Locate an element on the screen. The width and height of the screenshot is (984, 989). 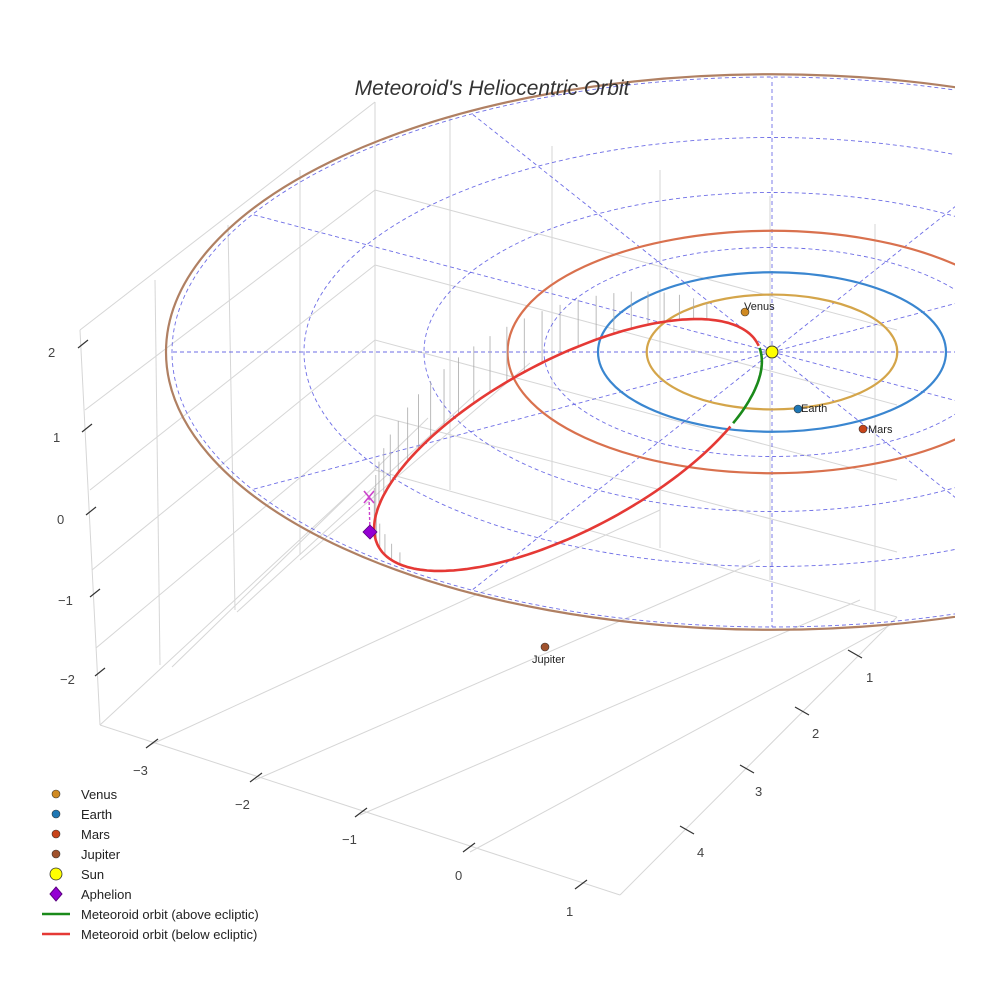
legend-label-earth: Earth is located at coordinates (96, 814).